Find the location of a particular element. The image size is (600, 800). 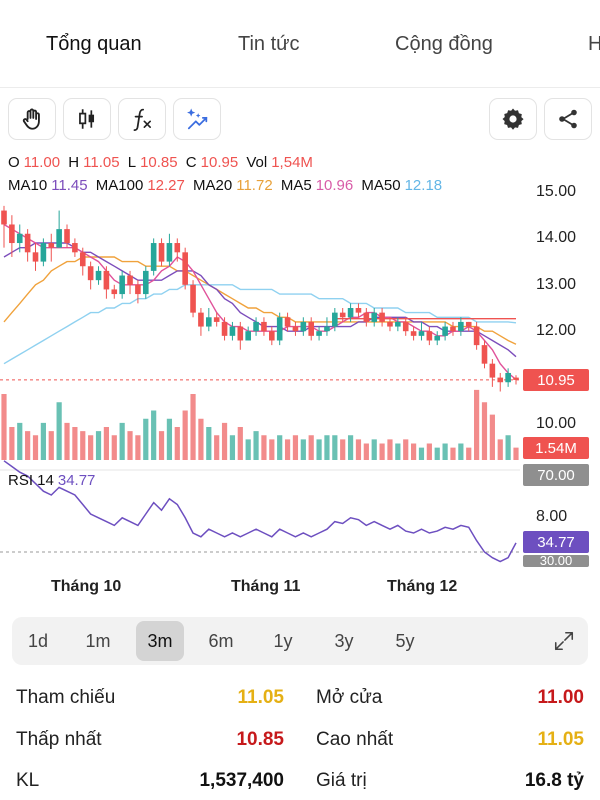

high-price-value: 11.05 is located at coordinates (561, 739).